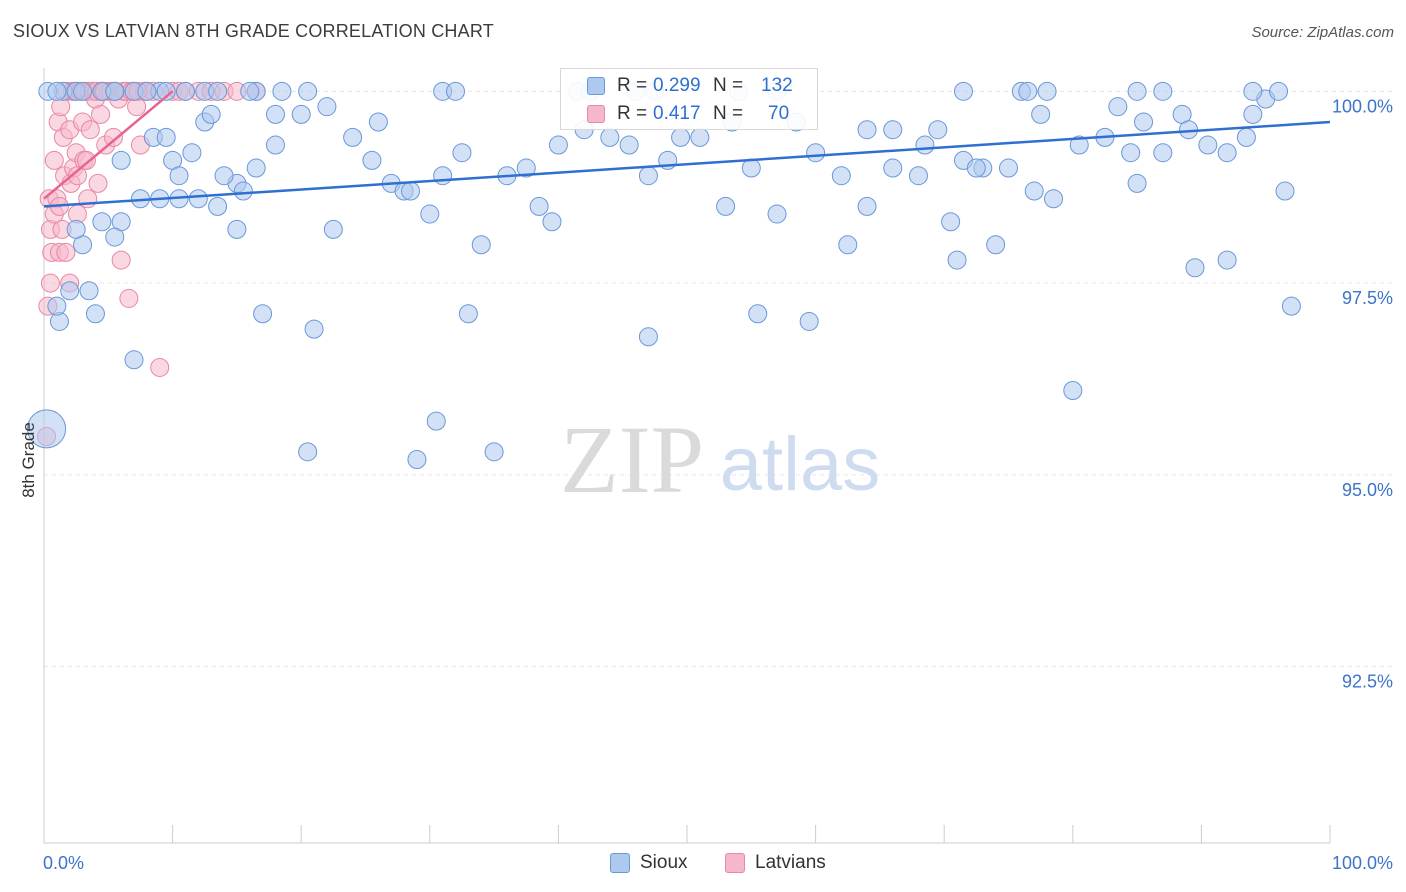  I want to click on x-tick-label-max: 100.0%, so click(1362, 863).